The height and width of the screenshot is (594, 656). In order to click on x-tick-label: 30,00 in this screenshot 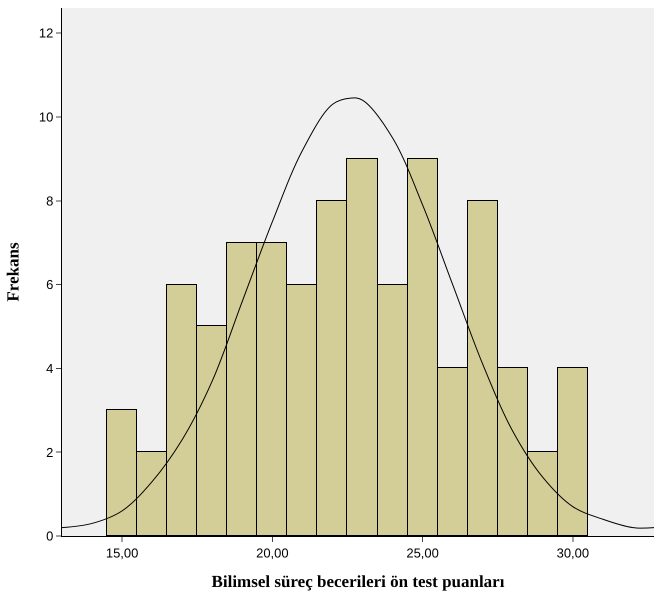, I will do `click(573, 553)`.